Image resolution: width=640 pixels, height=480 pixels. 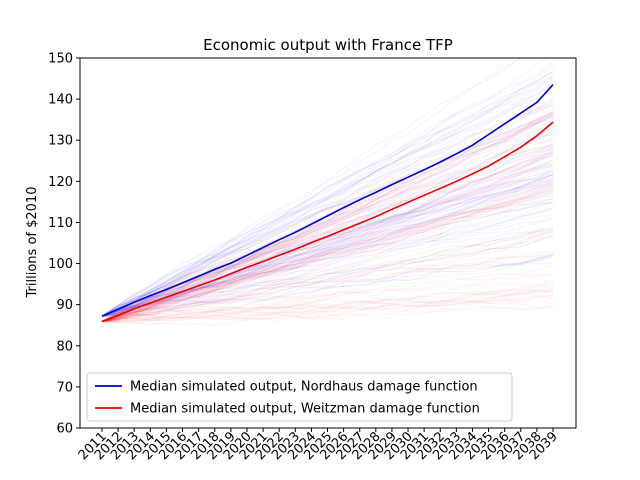 What do you see at coordinates (64, 429) in the screenshot?
I see `y-tick-label: 60` at bounding box center [64, 429].